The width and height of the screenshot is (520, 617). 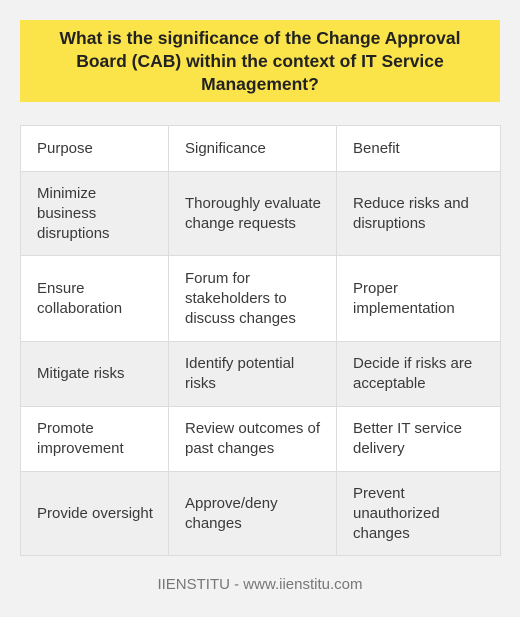 I want to click on footer-credit: IIENSTITU - www.iienstitu.com, so click(x=260, y=584).